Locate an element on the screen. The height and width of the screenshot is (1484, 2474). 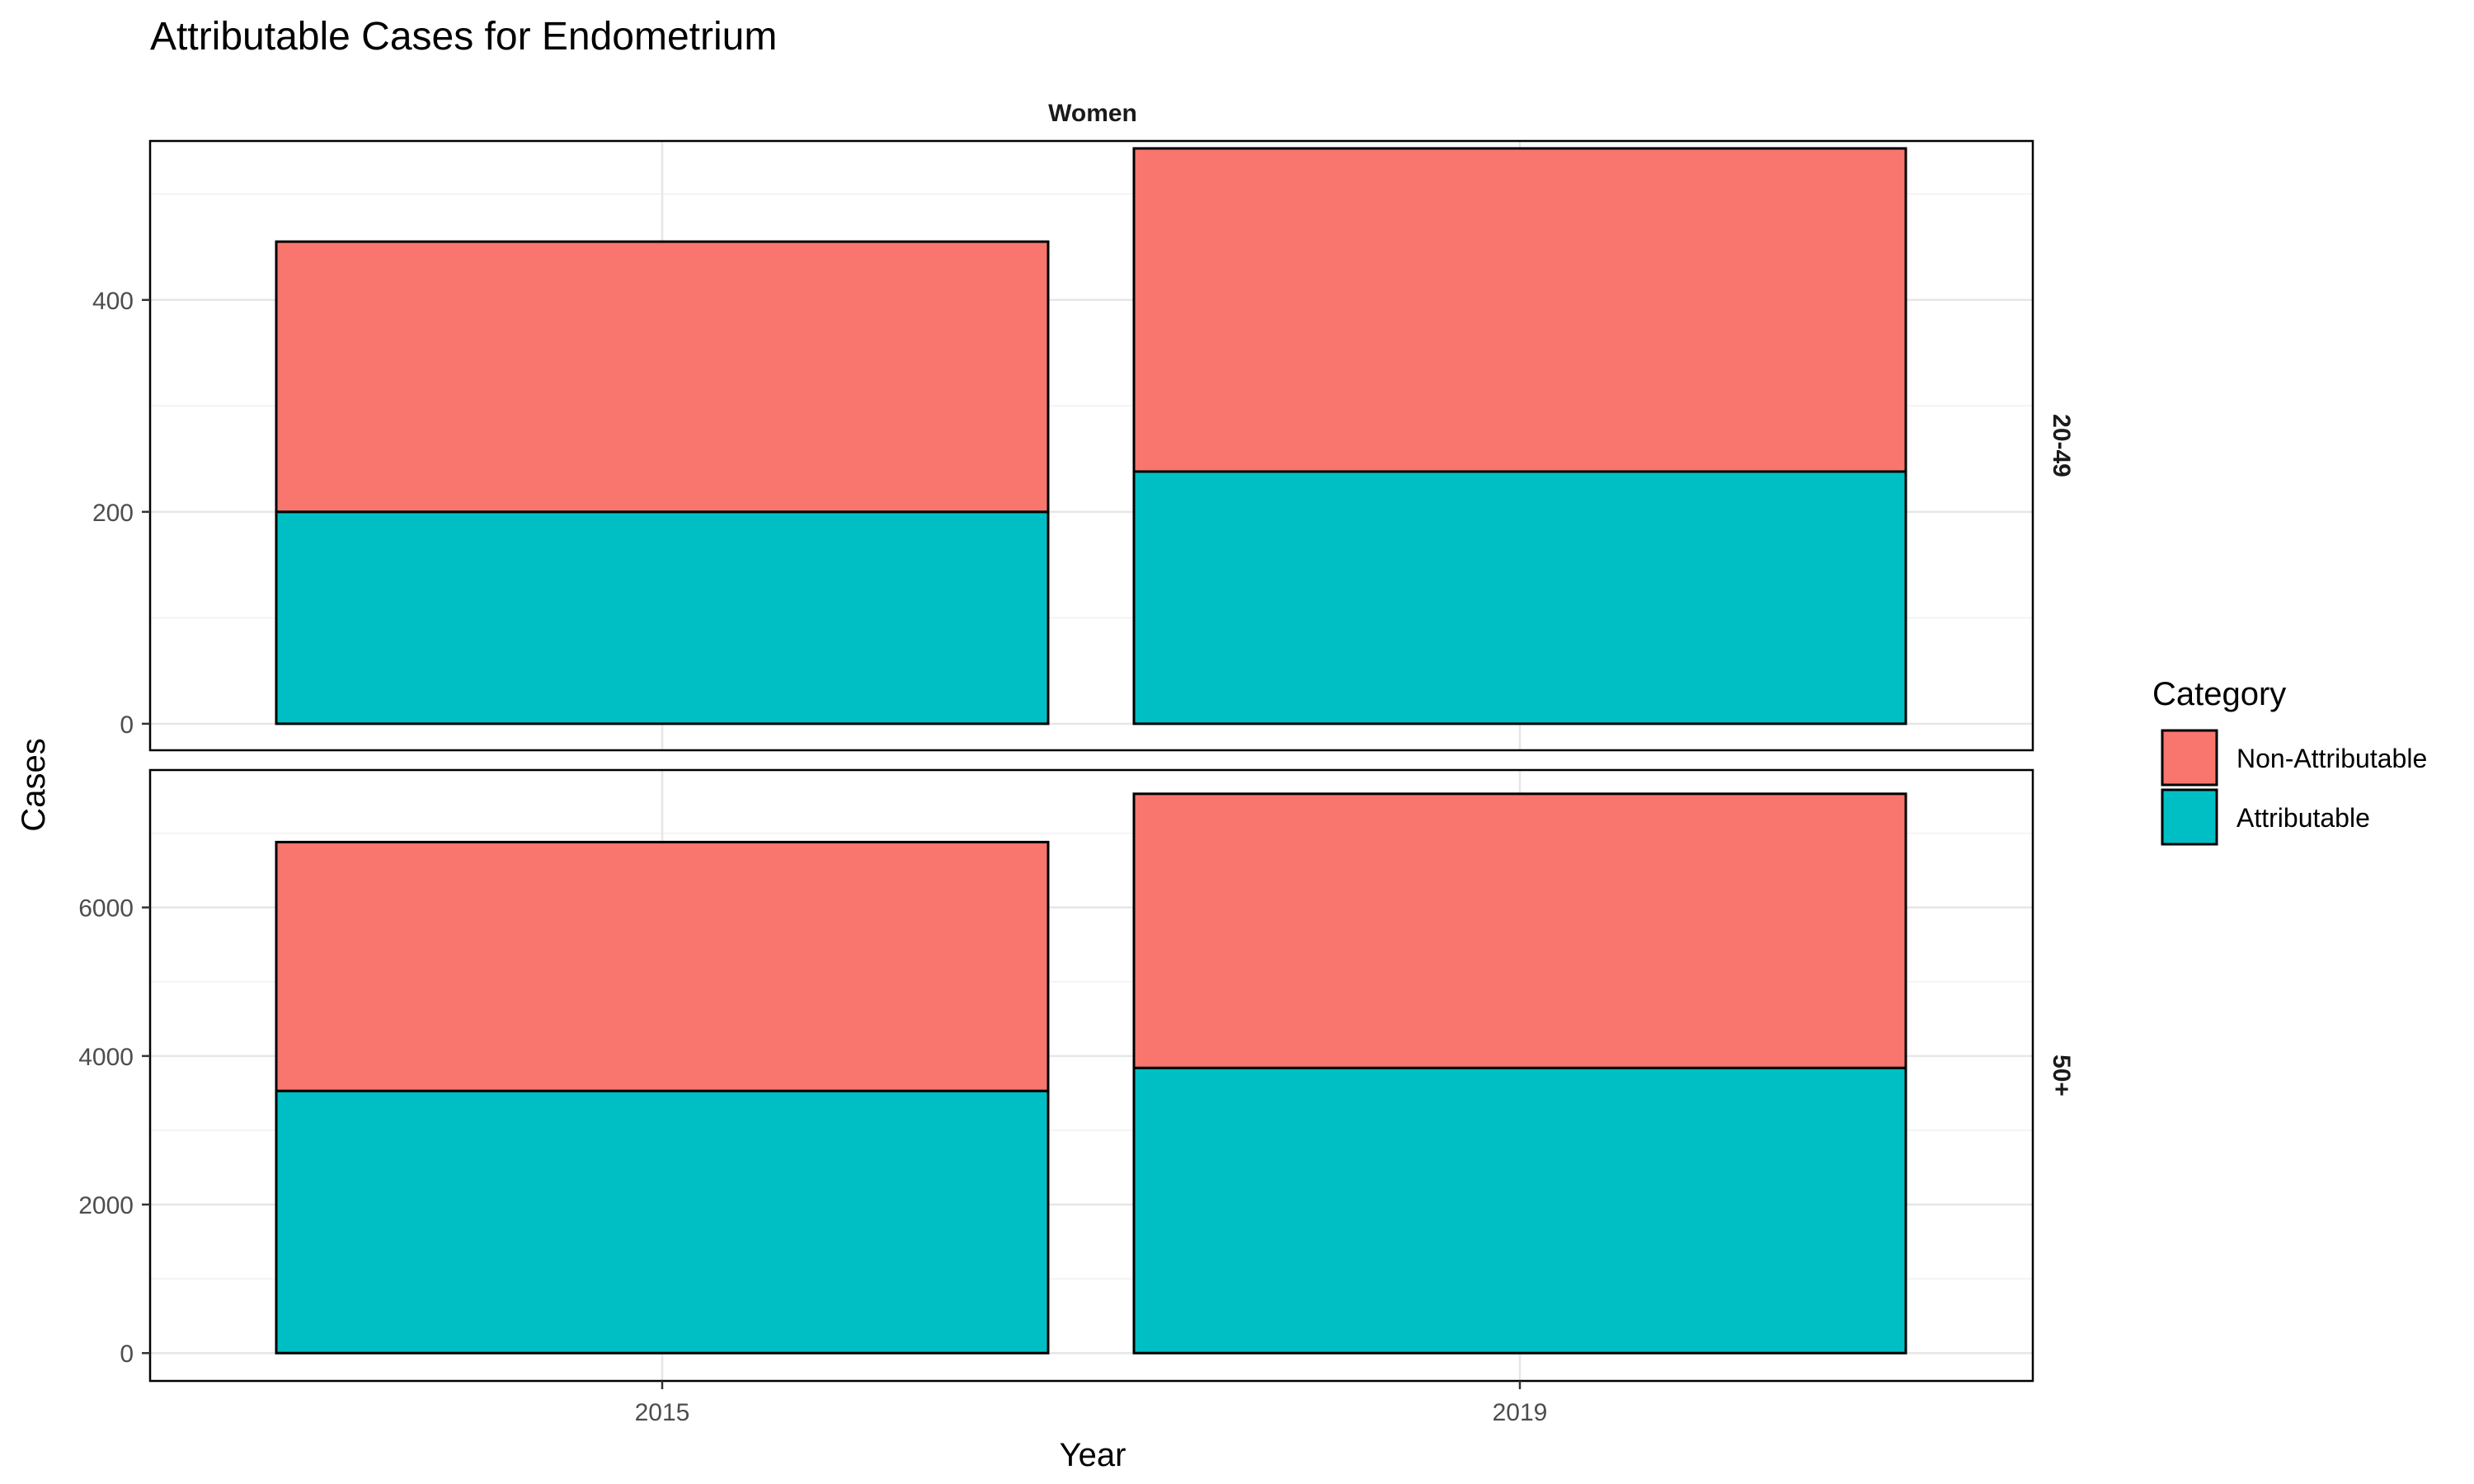
y-tick-label: 4000 is located at coordinates (106, 1057).